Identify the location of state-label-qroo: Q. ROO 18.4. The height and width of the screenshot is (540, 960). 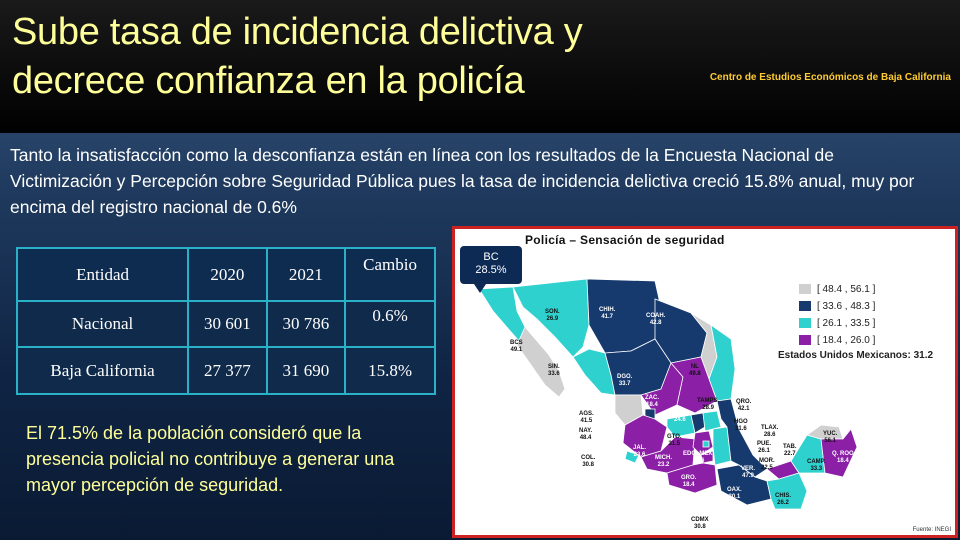
(843, 457).